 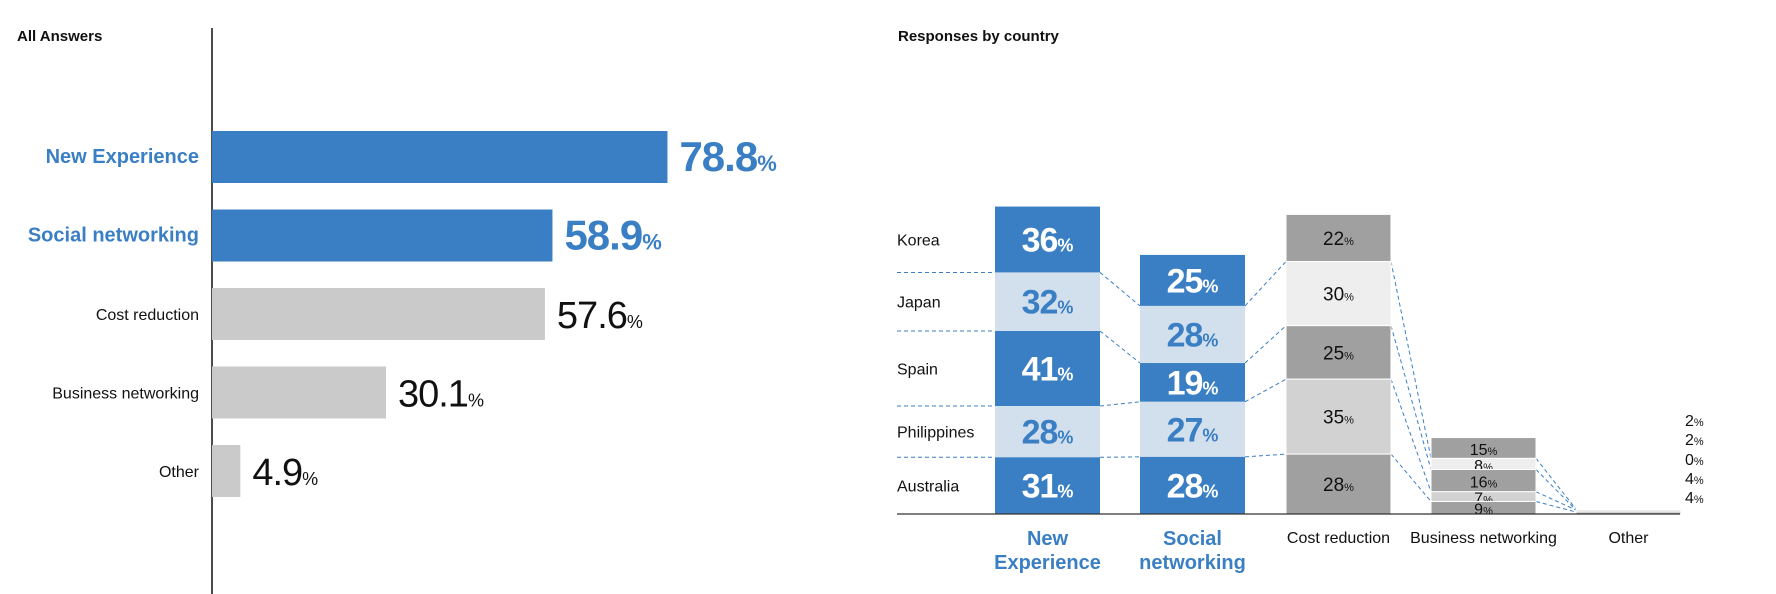 I want to click on x-category-label: Experience, so click(x=1047, y=563).